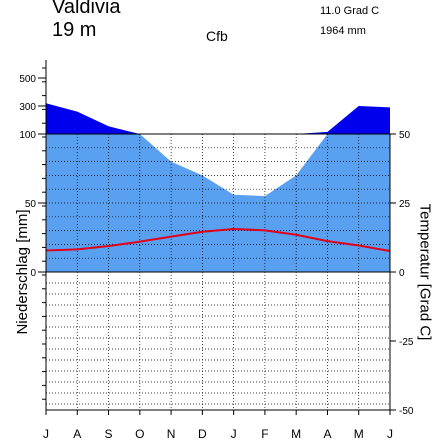 The image size is (433, 440). What do you see at coordinates (424, 272) in the screenshot?
I see `y-axis-label-temperature: Temperatur [Grad C]` at bounding box center [424, 272].